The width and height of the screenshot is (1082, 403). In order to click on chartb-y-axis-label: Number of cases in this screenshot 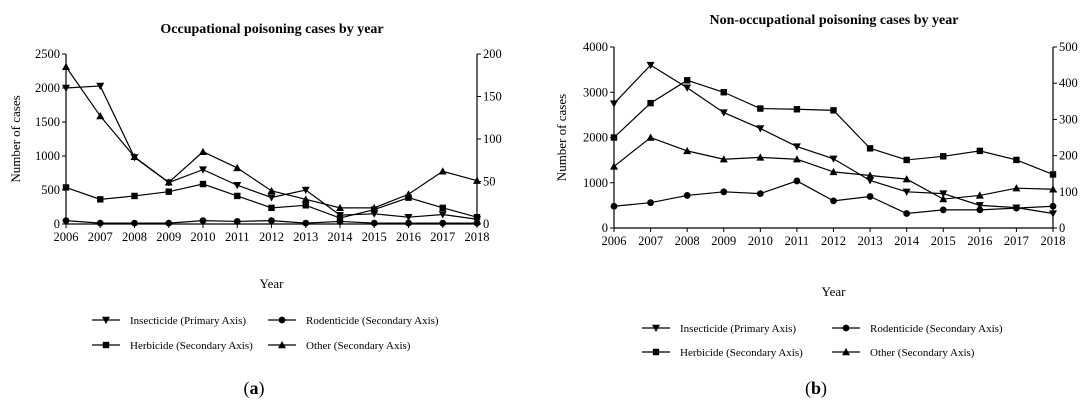, I will do `click(561, 137)`.